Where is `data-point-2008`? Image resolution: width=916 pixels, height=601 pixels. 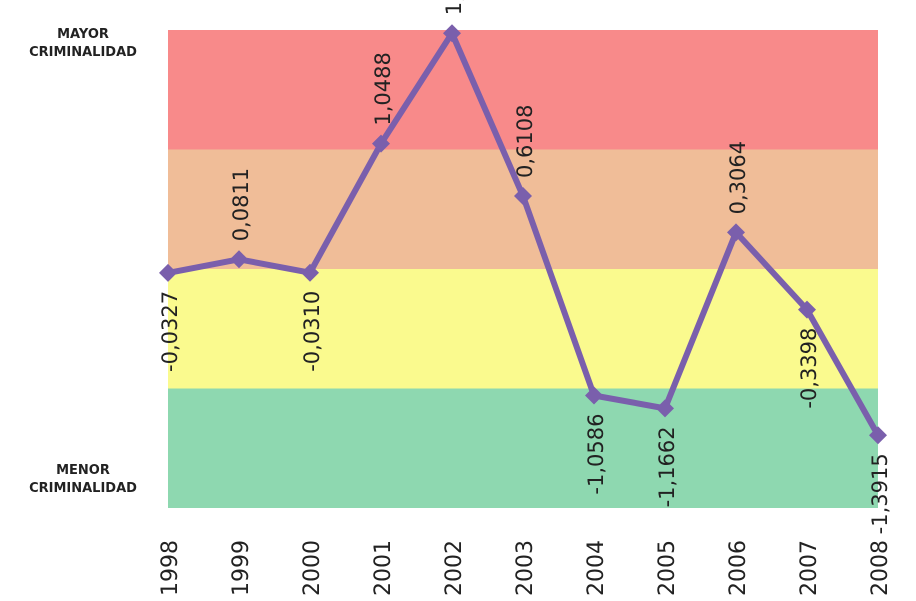
data-point-2008 is located at coordinates (878, 435).